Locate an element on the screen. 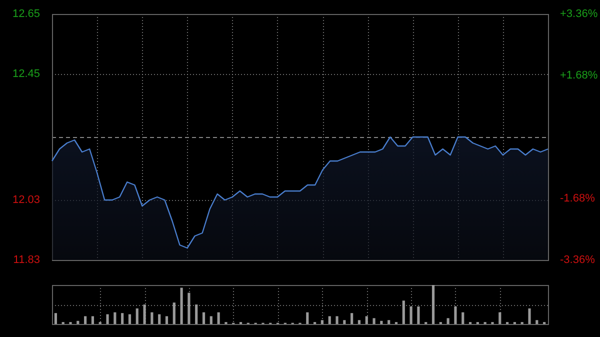 The image size is (600, 337). y-tick-label: 12.03 is located at coordinates (26, 200).